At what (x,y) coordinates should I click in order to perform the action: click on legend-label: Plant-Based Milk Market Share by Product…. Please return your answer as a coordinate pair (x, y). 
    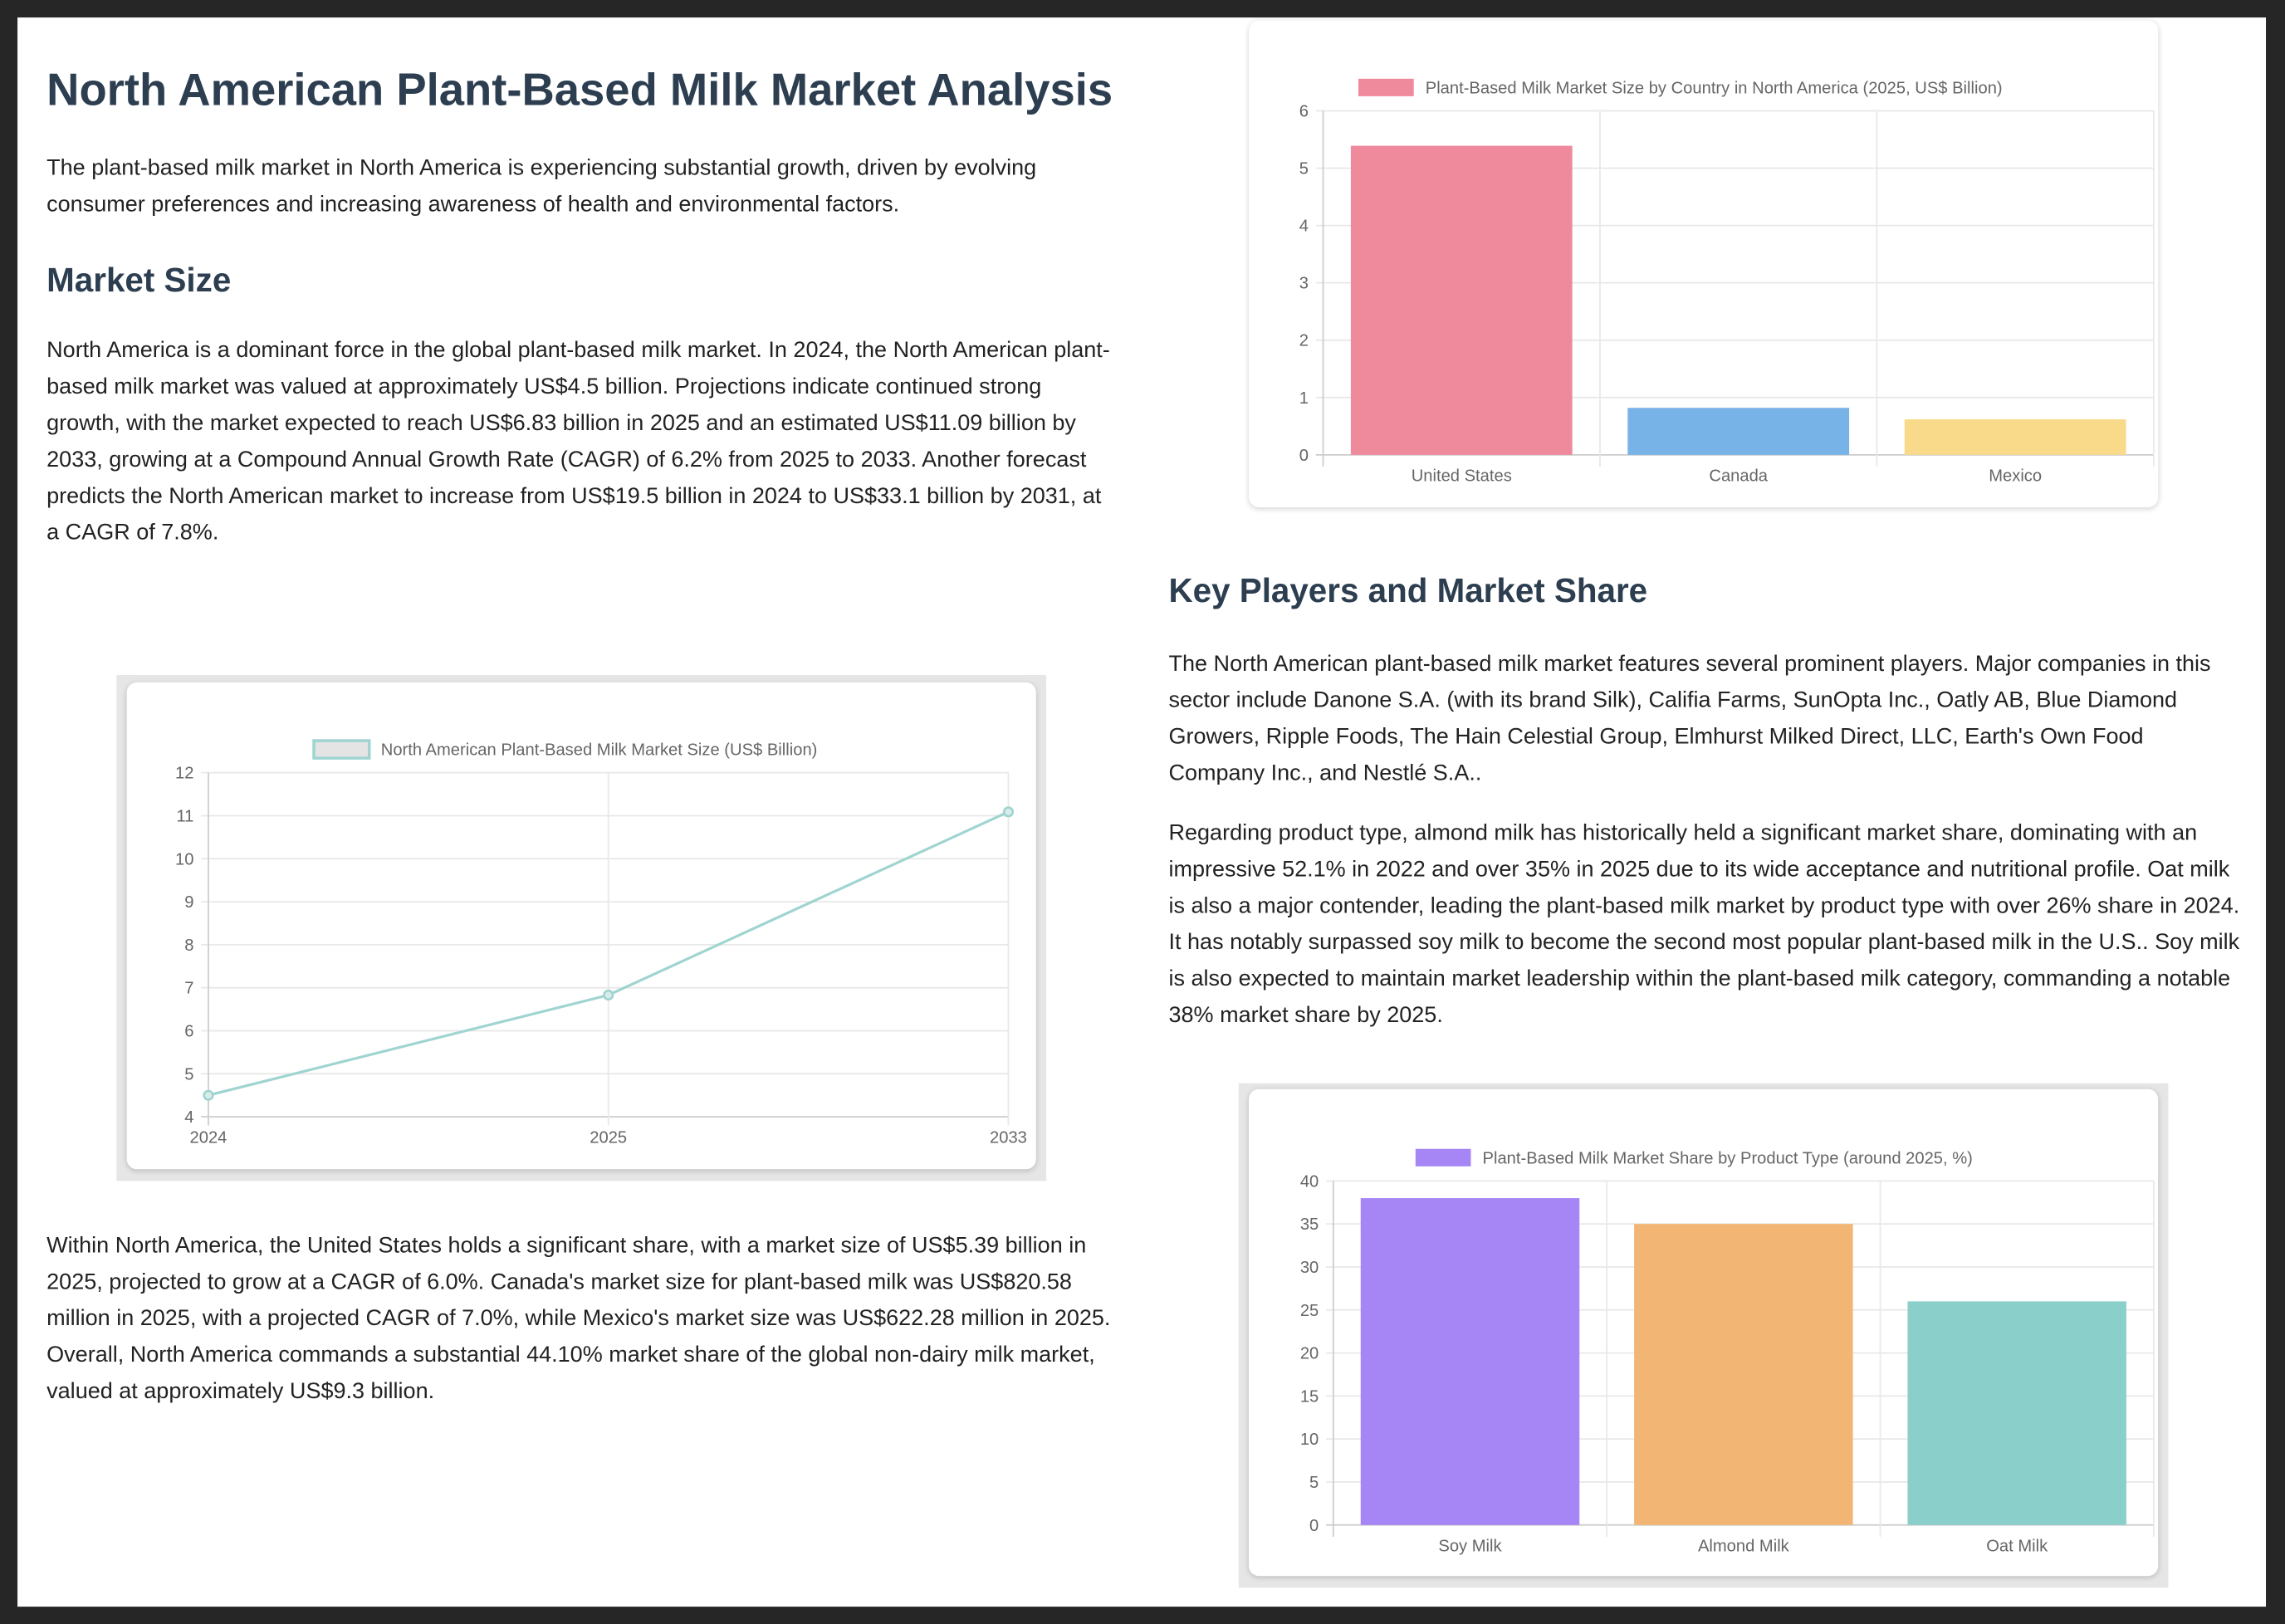
    Looking at the image, I should click on (1728, 1158).